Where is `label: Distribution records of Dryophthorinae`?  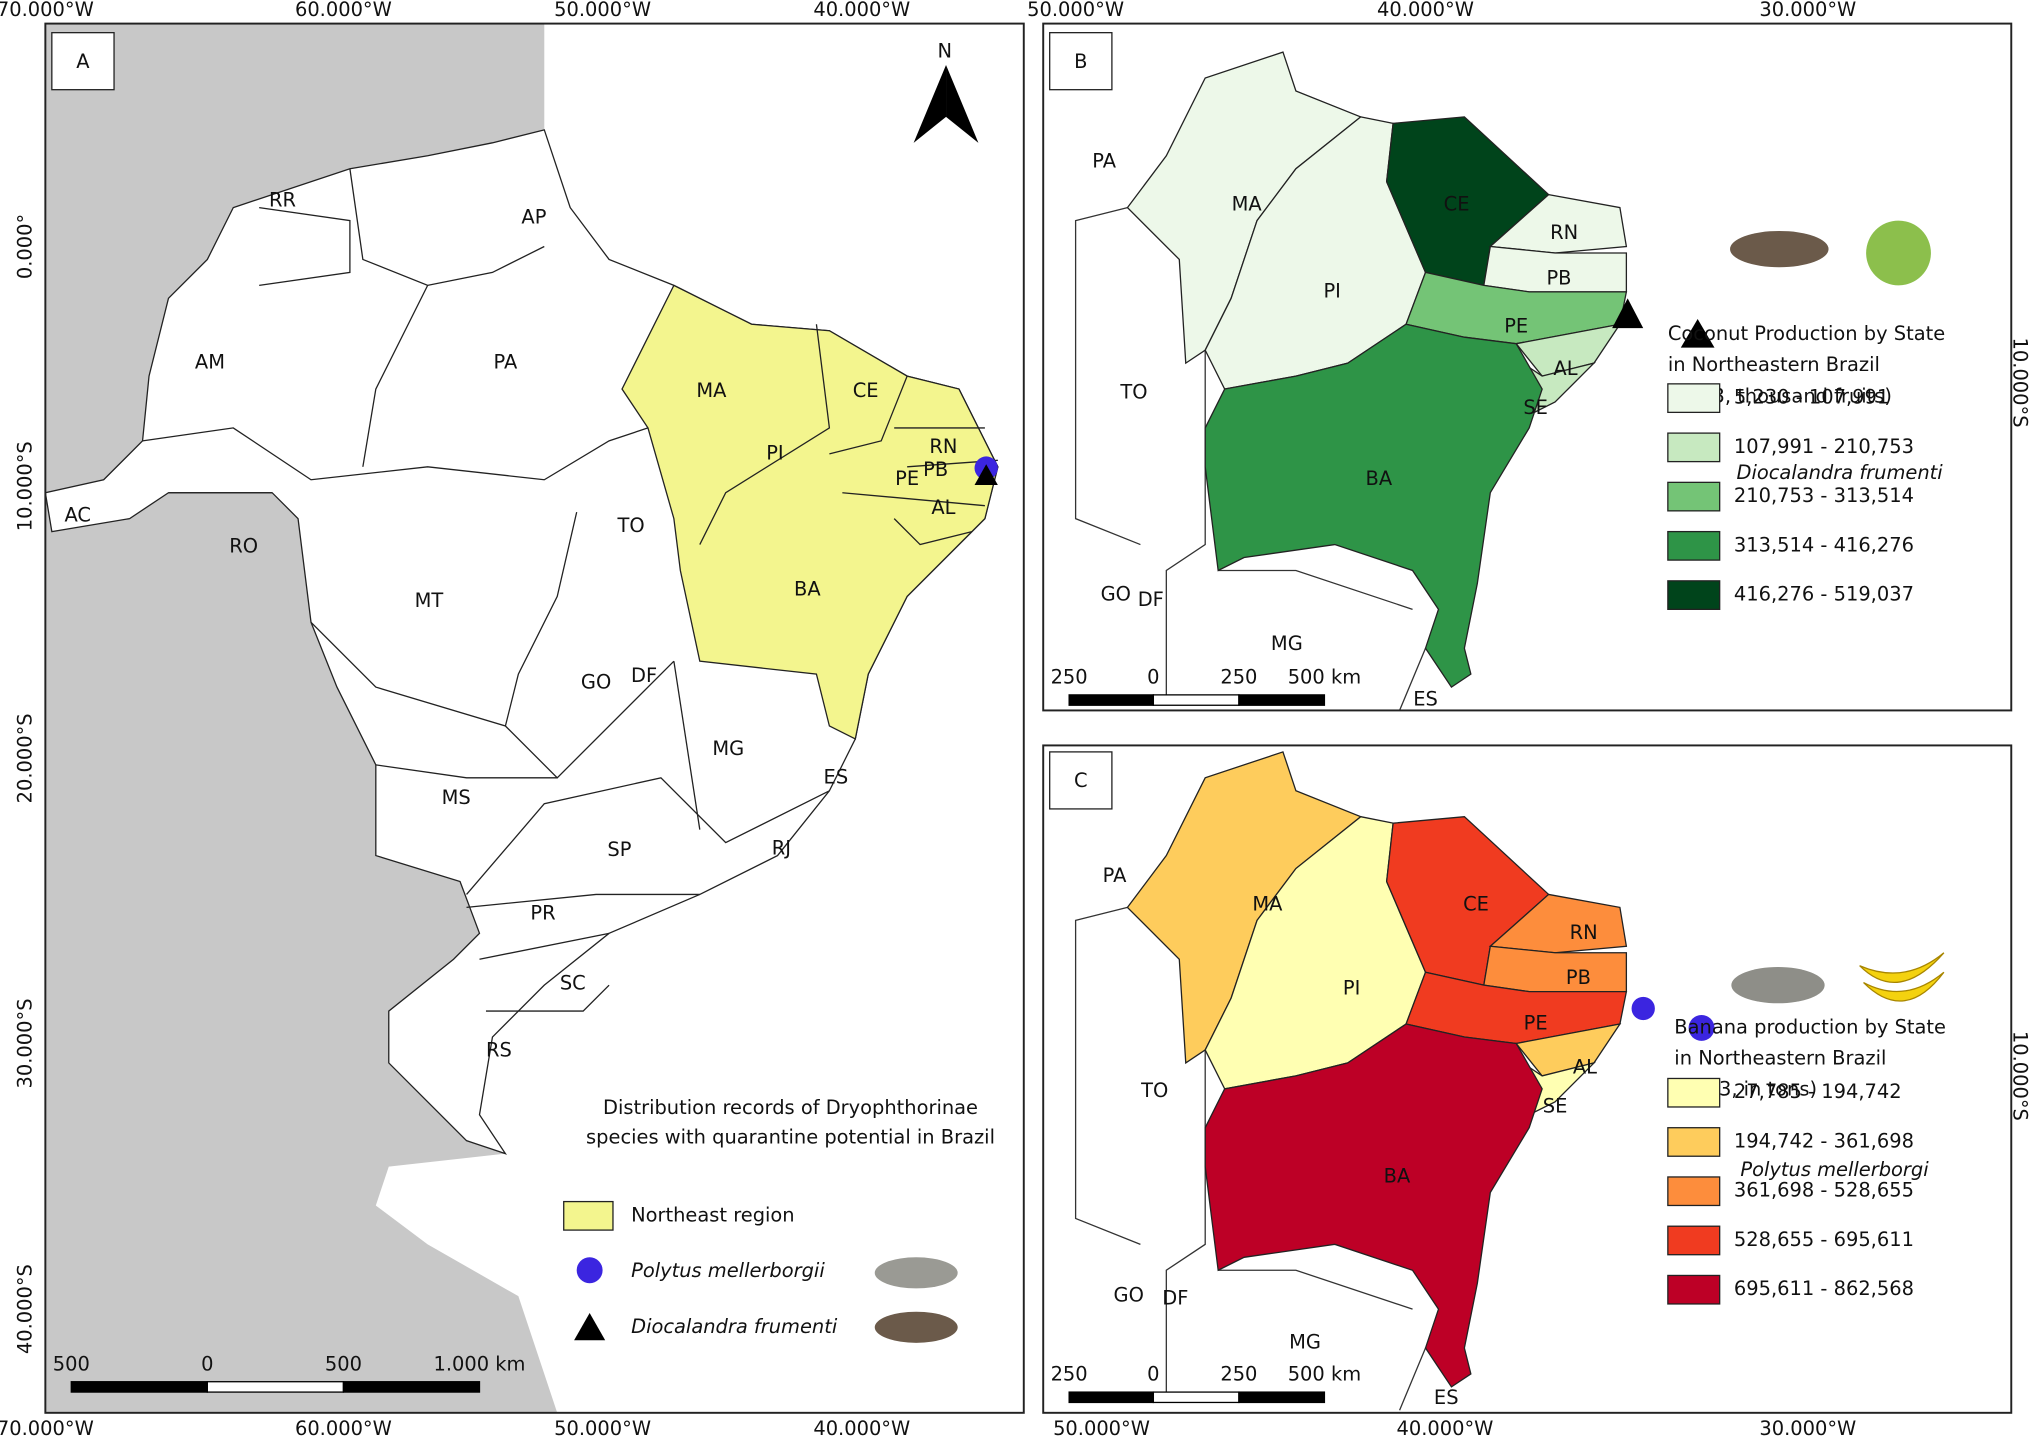 label: Distribution records of Dryophthorinae is located at coordinates (790, 1107).